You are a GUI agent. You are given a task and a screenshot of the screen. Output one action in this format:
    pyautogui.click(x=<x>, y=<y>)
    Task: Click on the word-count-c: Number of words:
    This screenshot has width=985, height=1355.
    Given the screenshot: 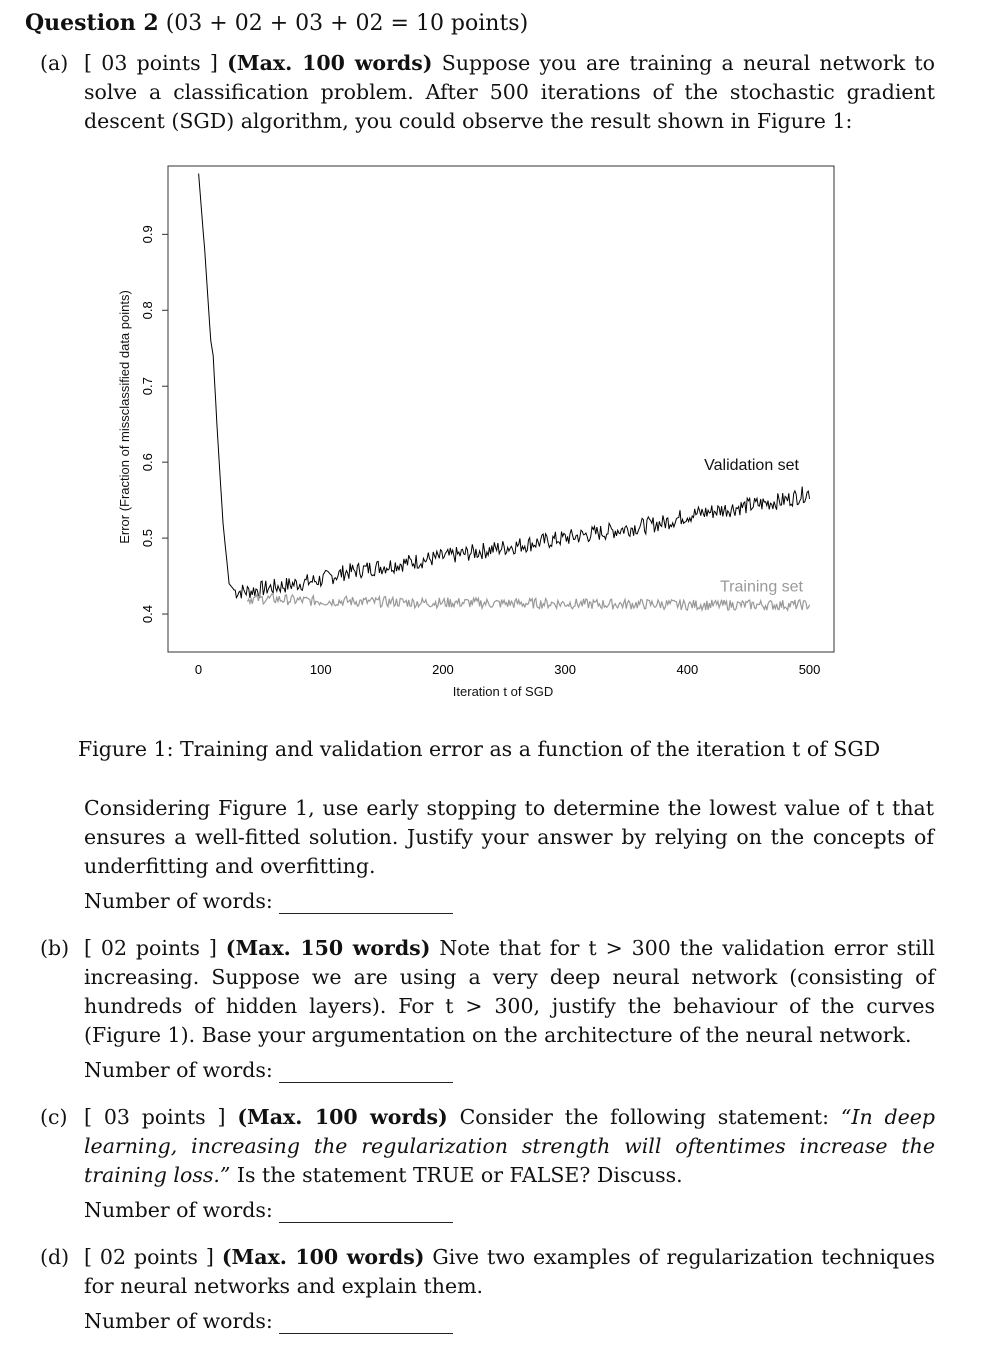 What is the action you would take?
    pyautogui.click(x=268, y=1210)
    